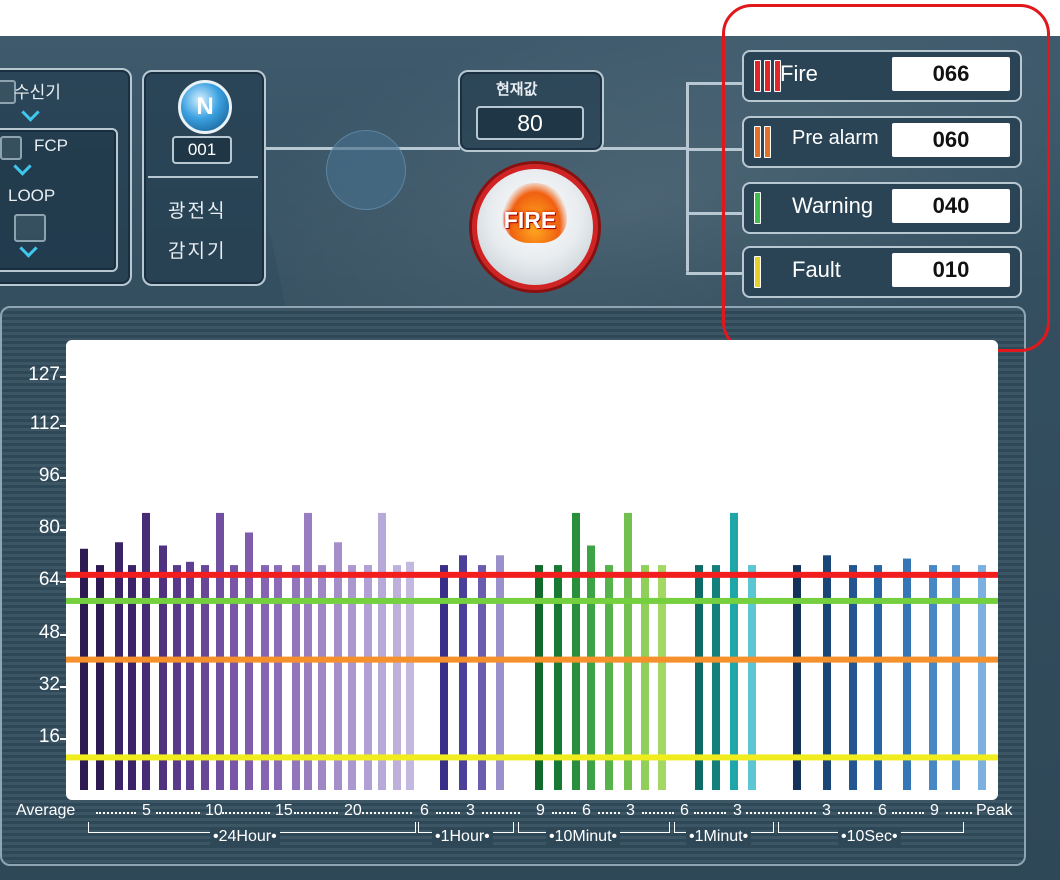  I want to click on receiver-label: 수신기, so click(37, 92).